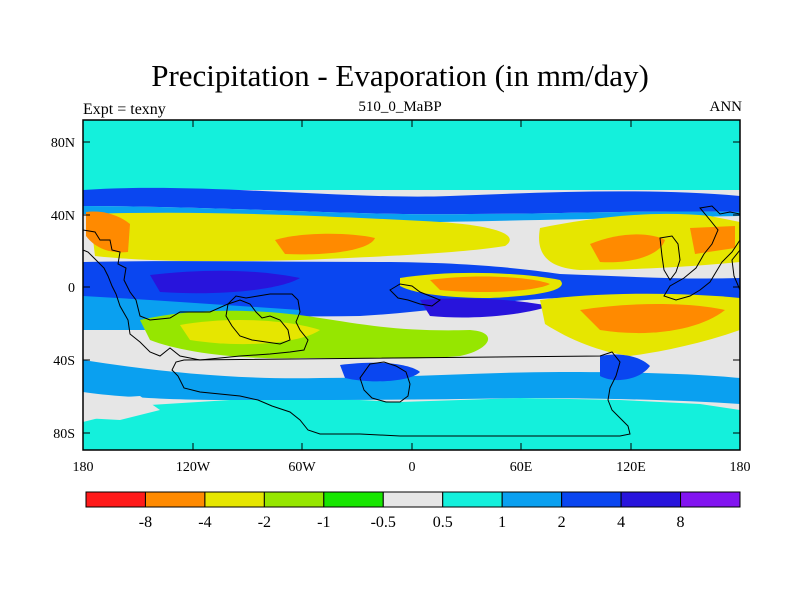 The height and width of the screenshot is (600, 800). What do you see at coordinates (63, 143) in the screenshot?
I see `y-tick-label: 80N` at bounding box center [63, 143].